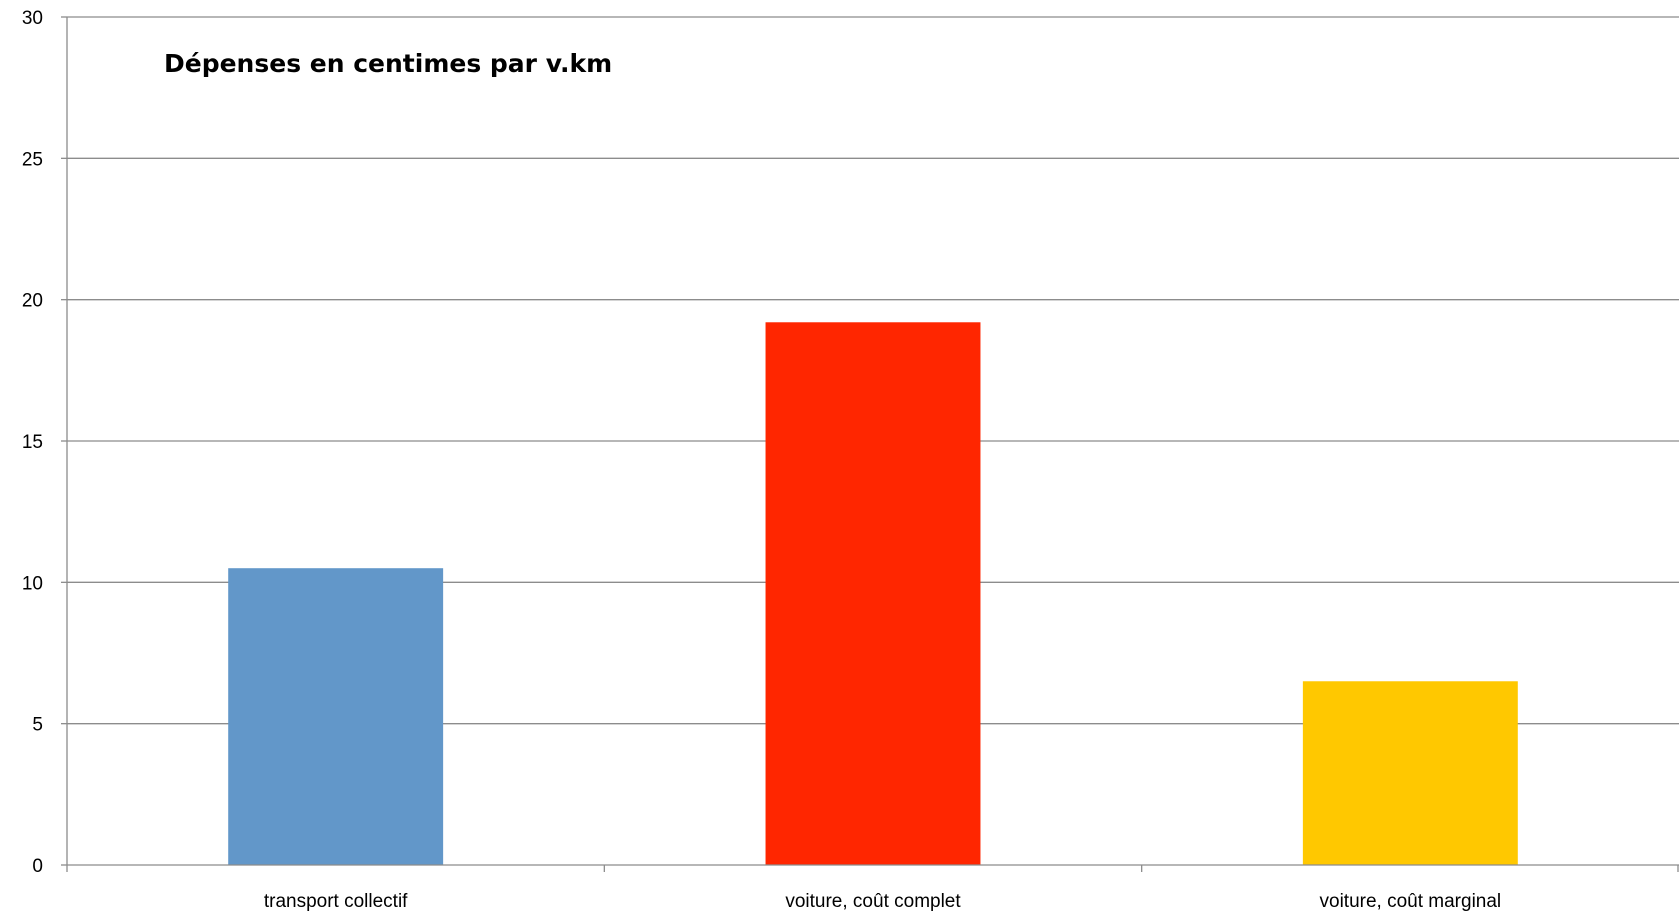 Image resolution: width=1679 pixels, height=916 pixels. What do you see at coordinates (32, 583) in the screenshot?
I see `y-tick-label: 10` at bounding box center [32, 583].